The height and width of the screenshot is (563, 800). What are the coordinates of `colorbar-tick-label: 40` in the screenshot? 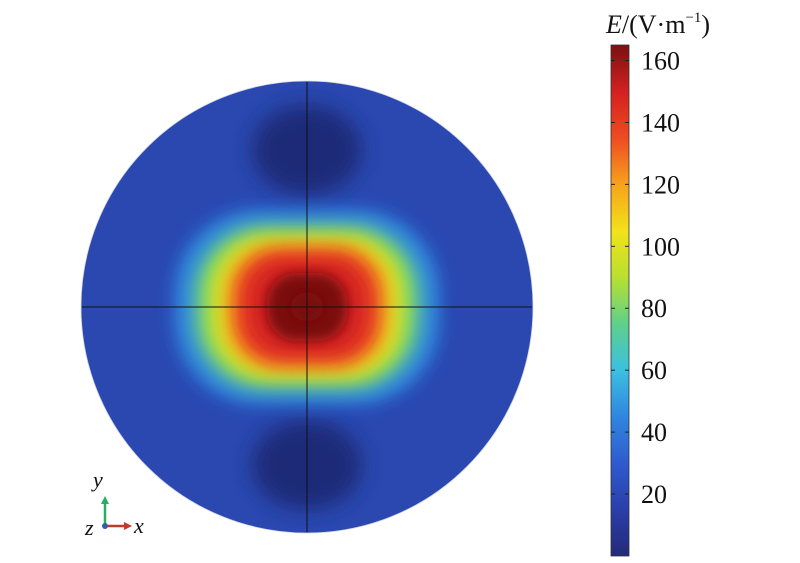 It's located at (654, 432).